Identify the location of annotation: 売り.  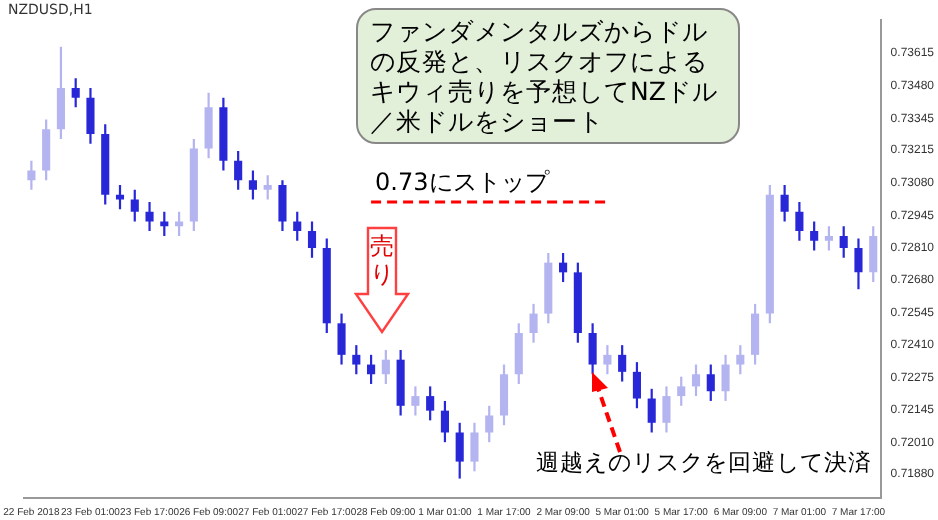
(382, 260).